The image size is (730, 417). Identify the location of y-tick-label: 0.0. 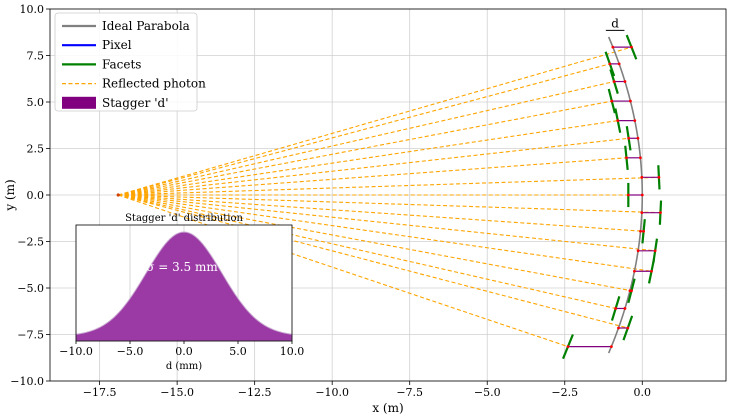
(36, 195).